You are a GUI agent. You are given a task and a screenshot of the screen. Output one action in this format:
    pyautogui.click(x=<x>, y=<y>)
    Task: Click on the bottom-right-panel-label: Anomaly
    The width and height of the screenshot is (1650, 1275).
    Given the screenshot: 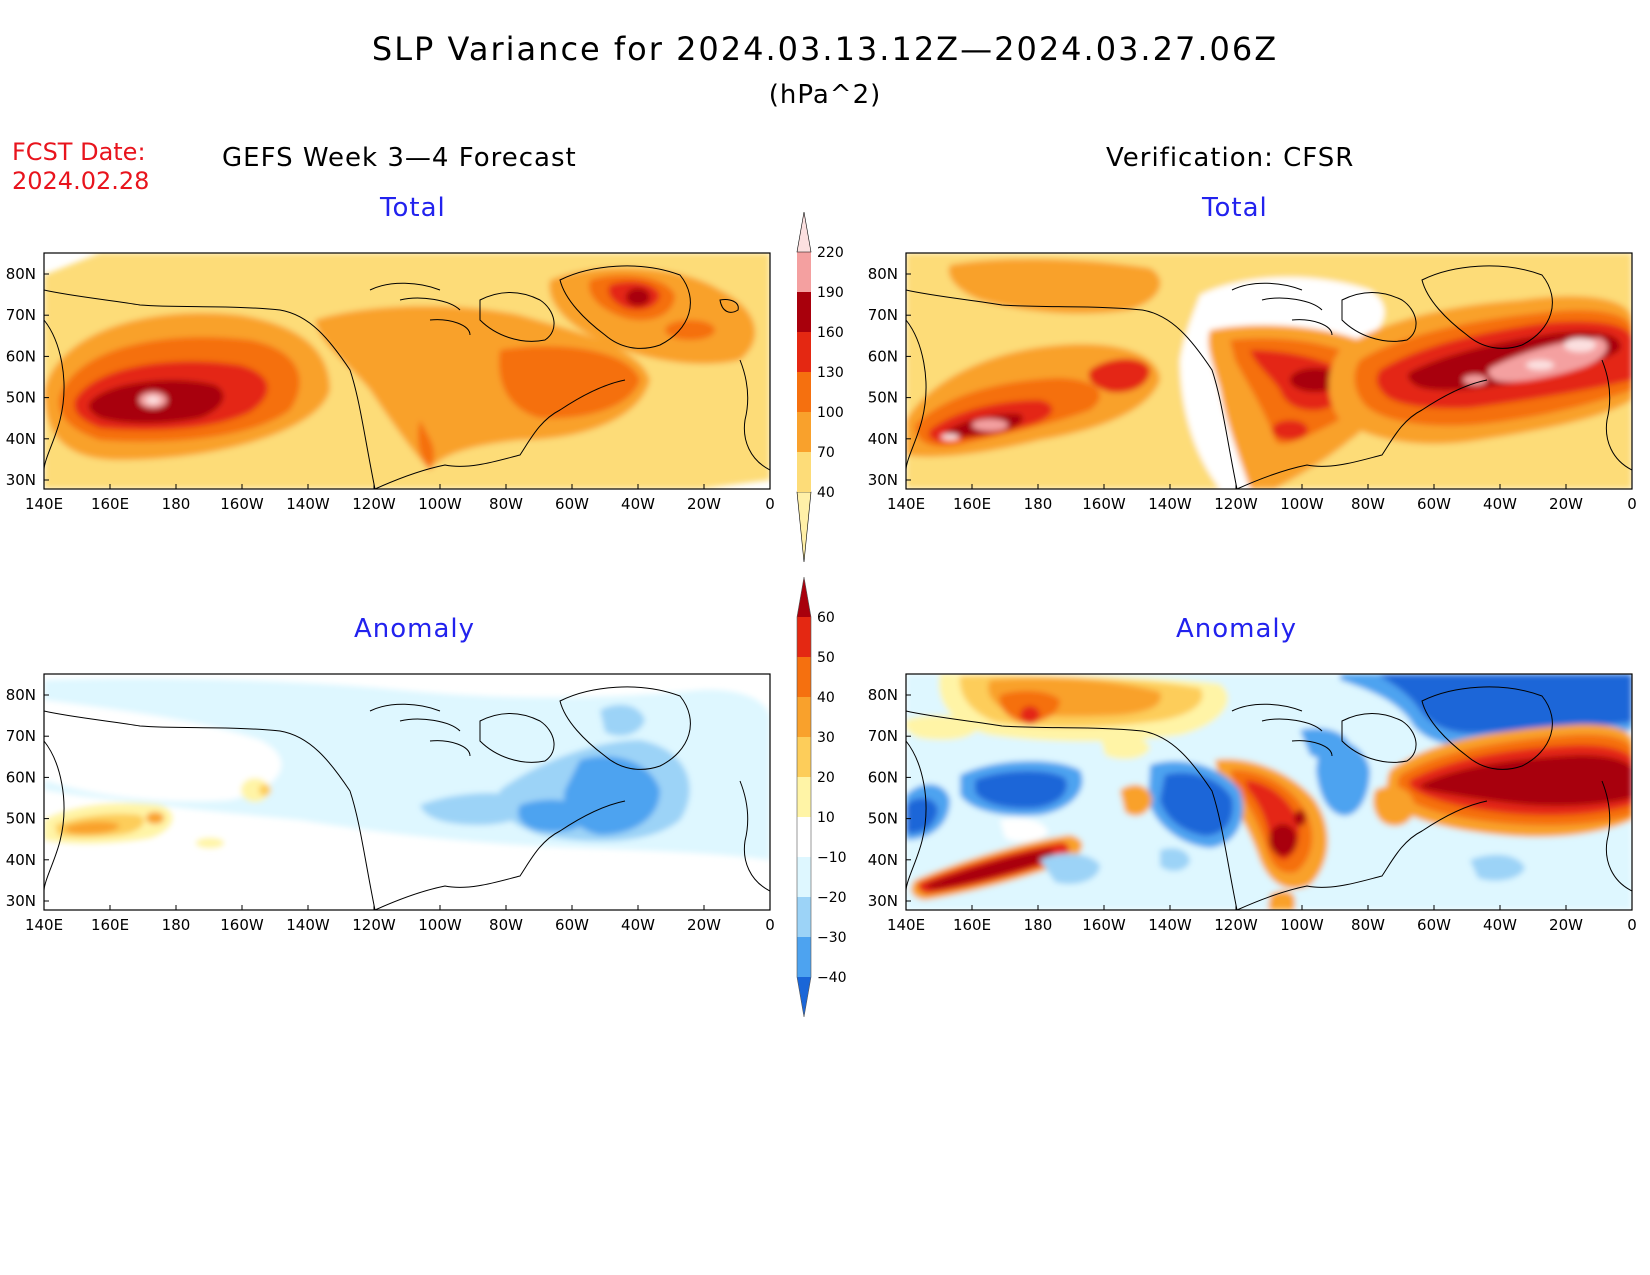 What is the action you would take?
    pyautogui.click(x=1237, y=629)
    